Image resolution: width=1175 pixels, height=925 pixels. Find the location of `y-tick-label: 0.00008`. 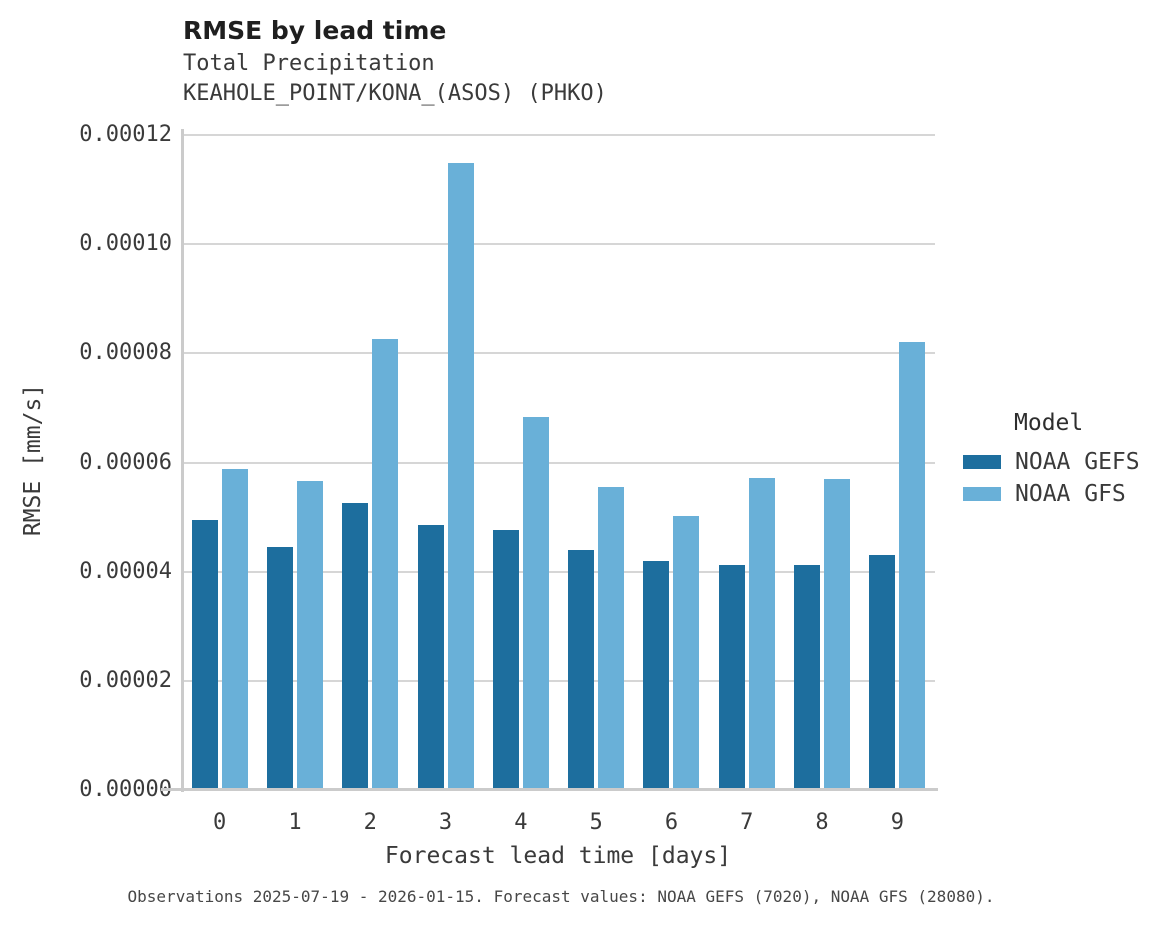

y-tick-label: 0.00008 is located at coordinates (125, 353).